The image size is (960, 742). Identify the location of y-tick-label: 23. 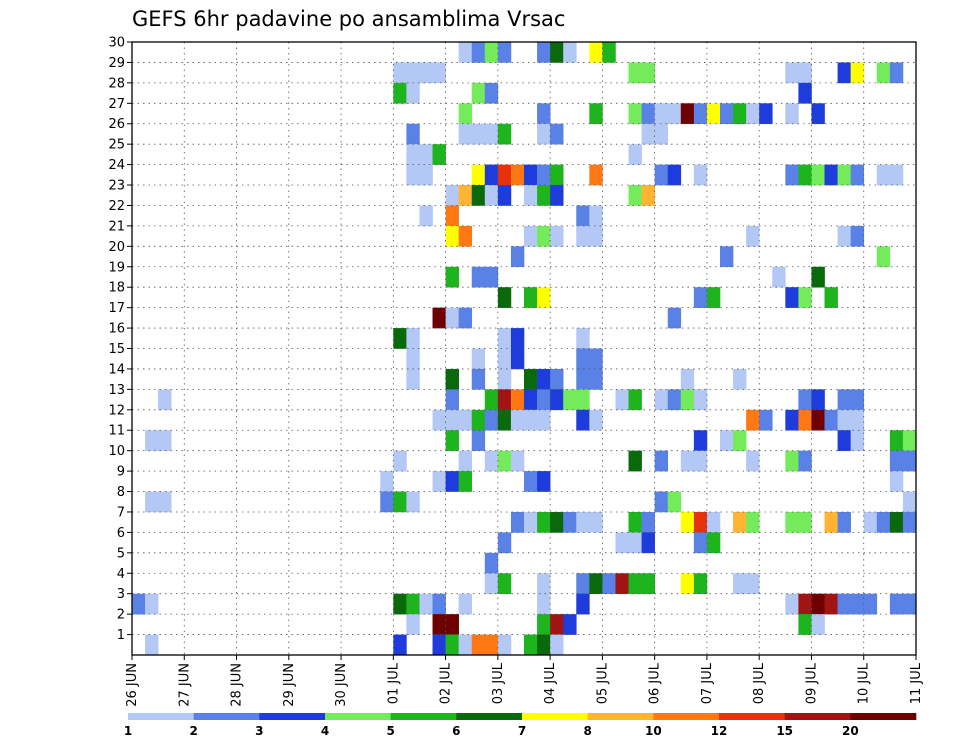
(116, 186).